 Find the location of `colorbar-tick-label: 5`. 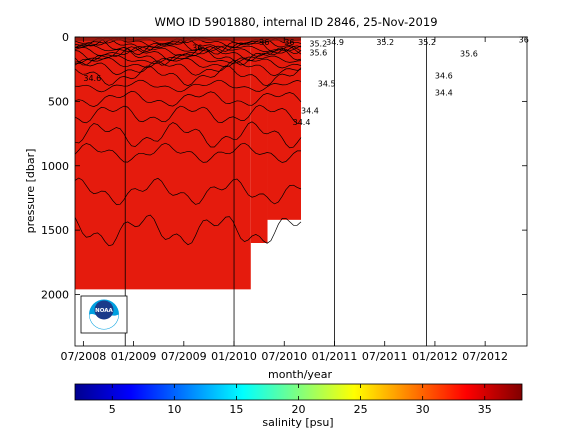

colorbar-tick-label: 5 is located at coordinates (112, 409).